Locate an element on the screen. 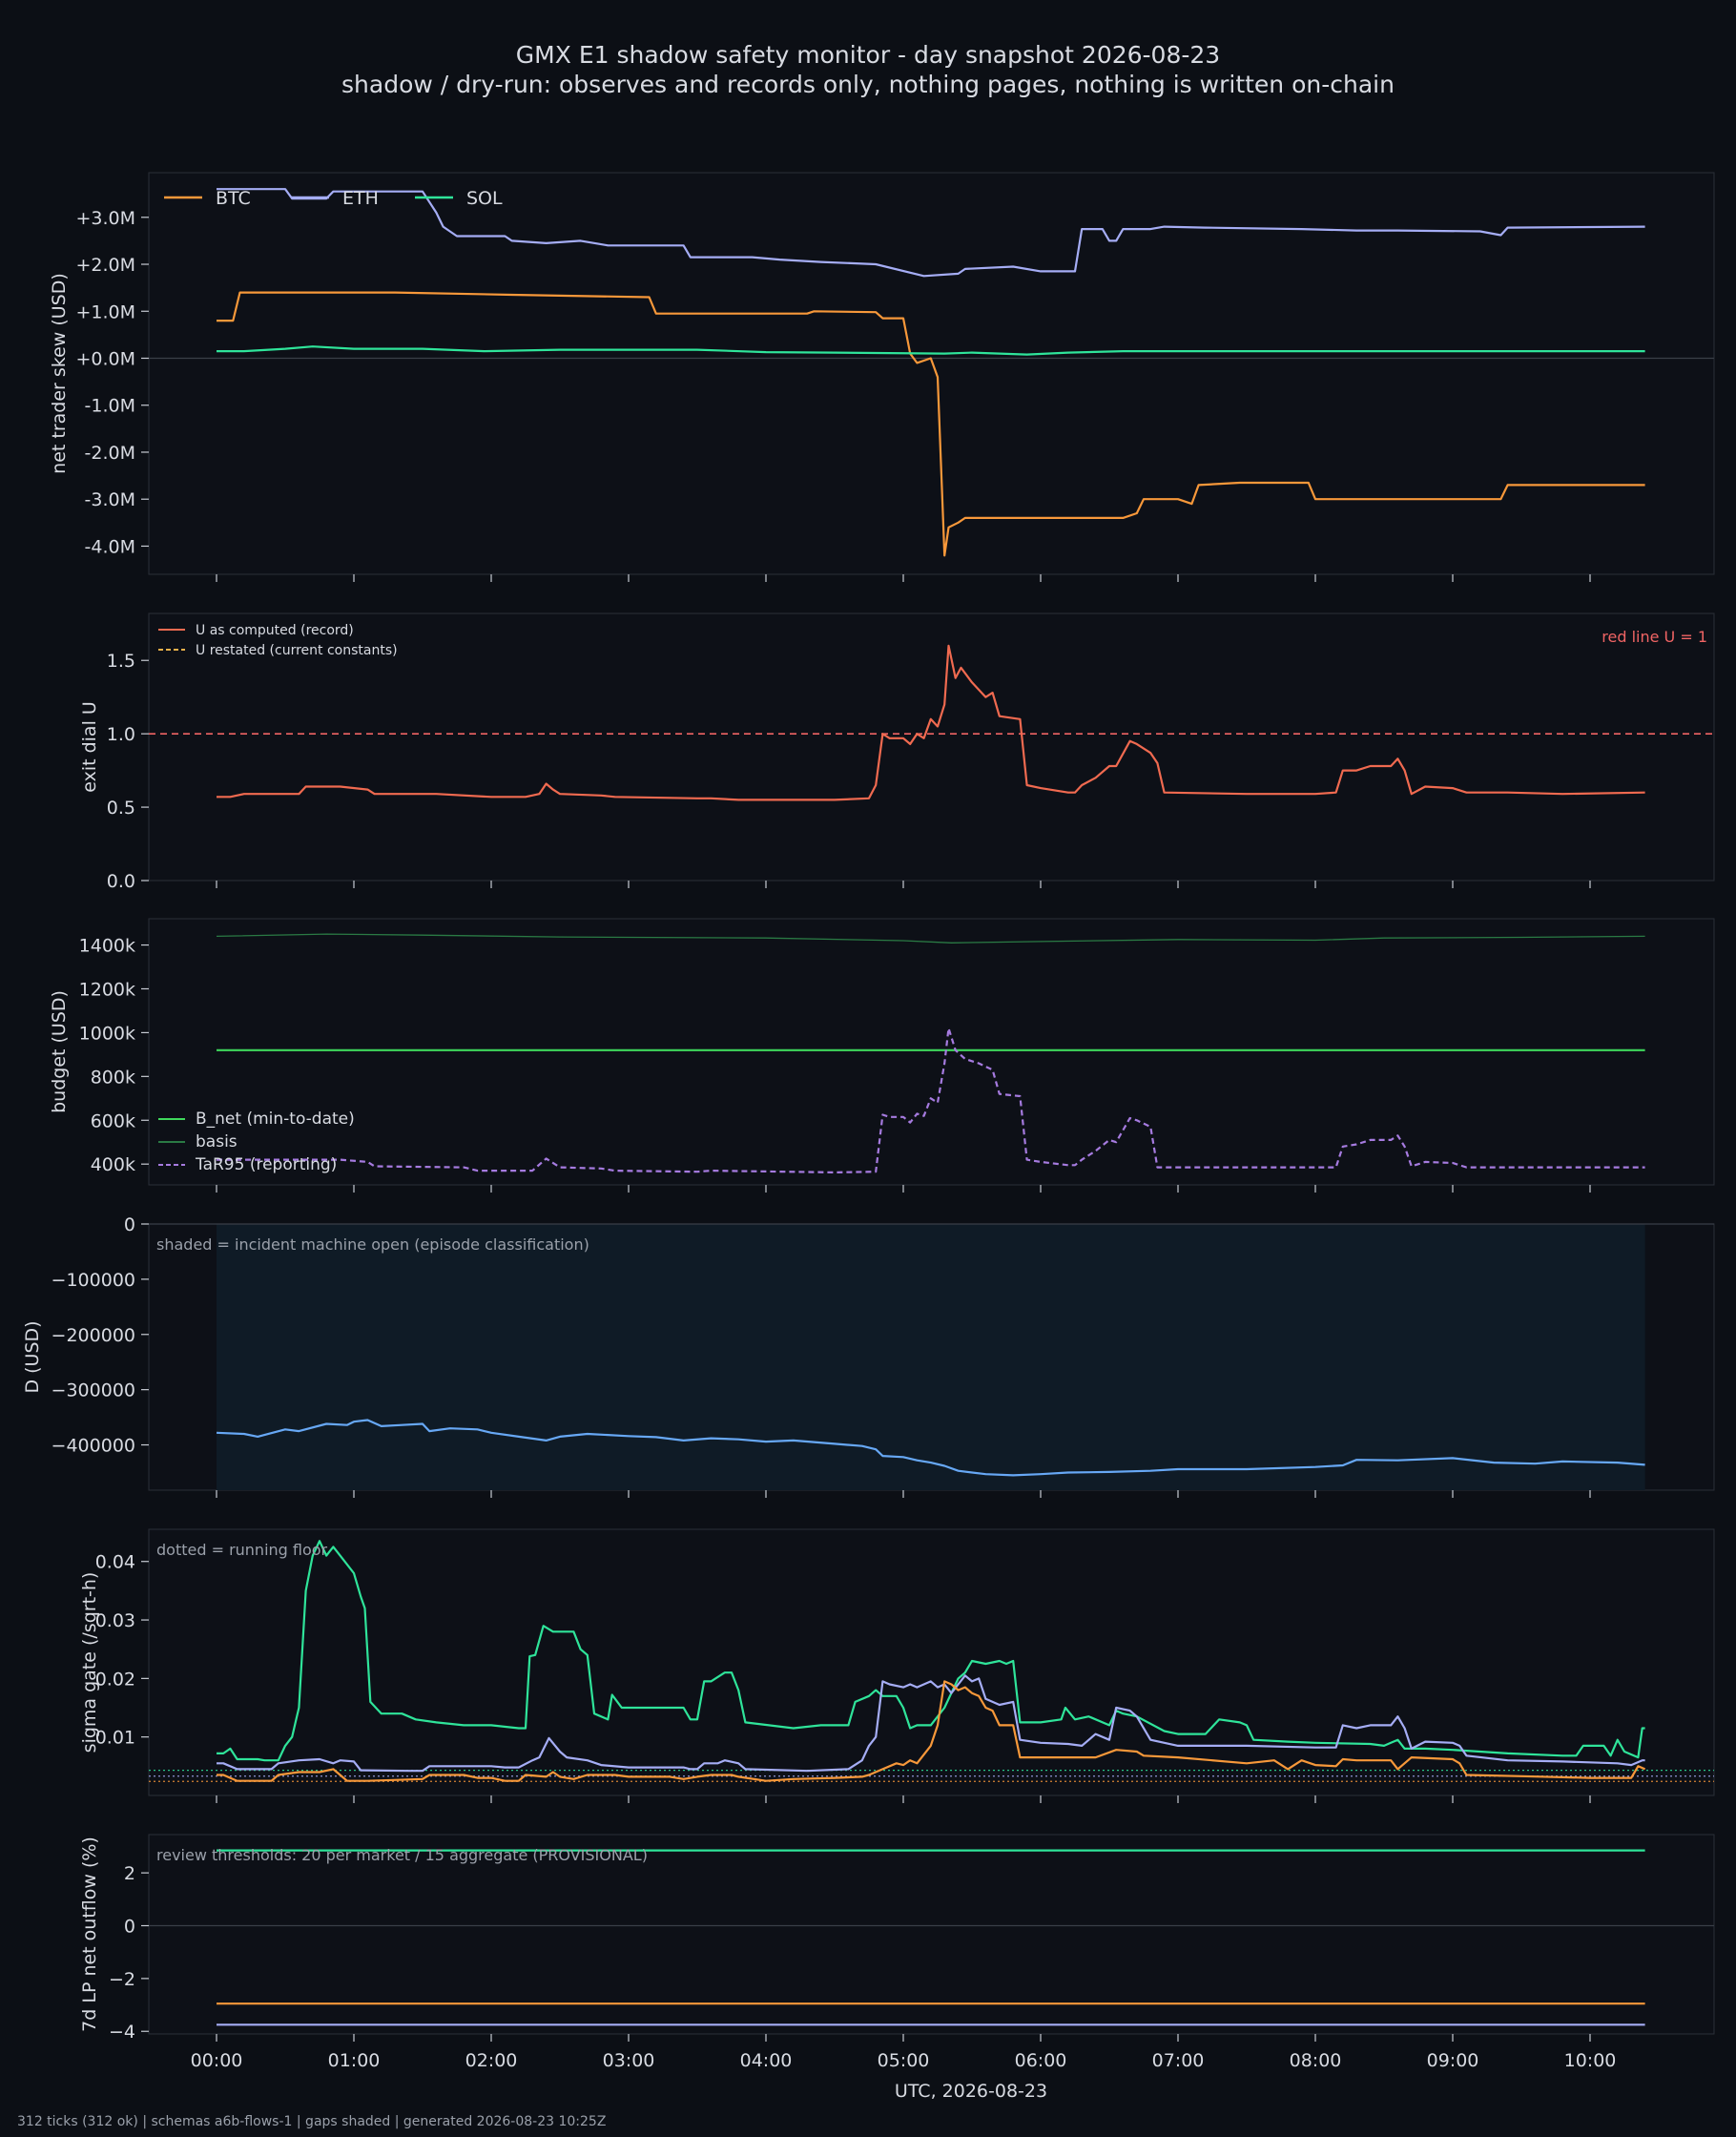  panel-budget-frame is located at coordinates (931, 1052).